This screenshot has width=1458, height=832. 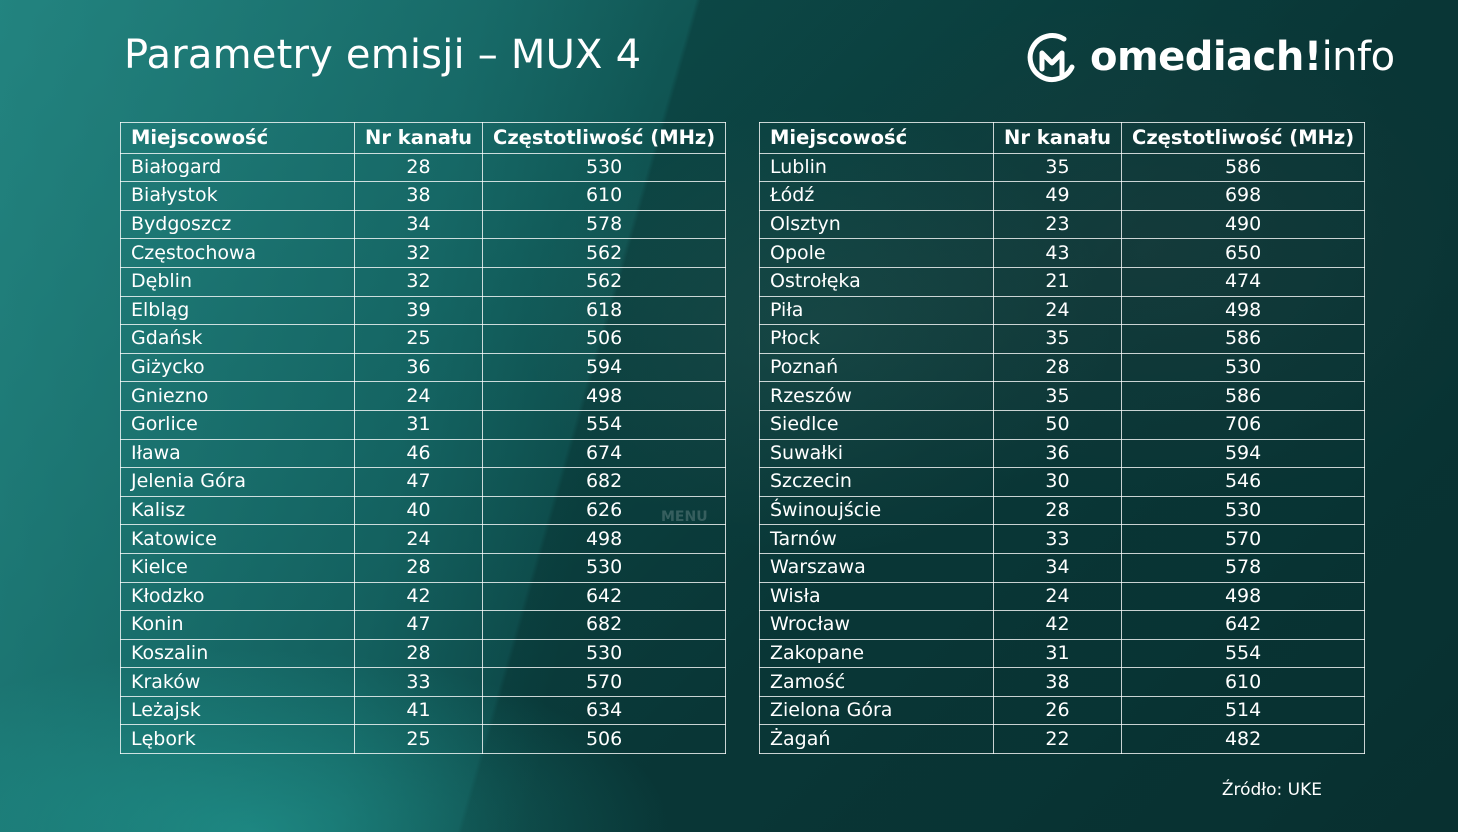 I want to click on table-row: Elbląg 39 618, so click(x=423, y=310).